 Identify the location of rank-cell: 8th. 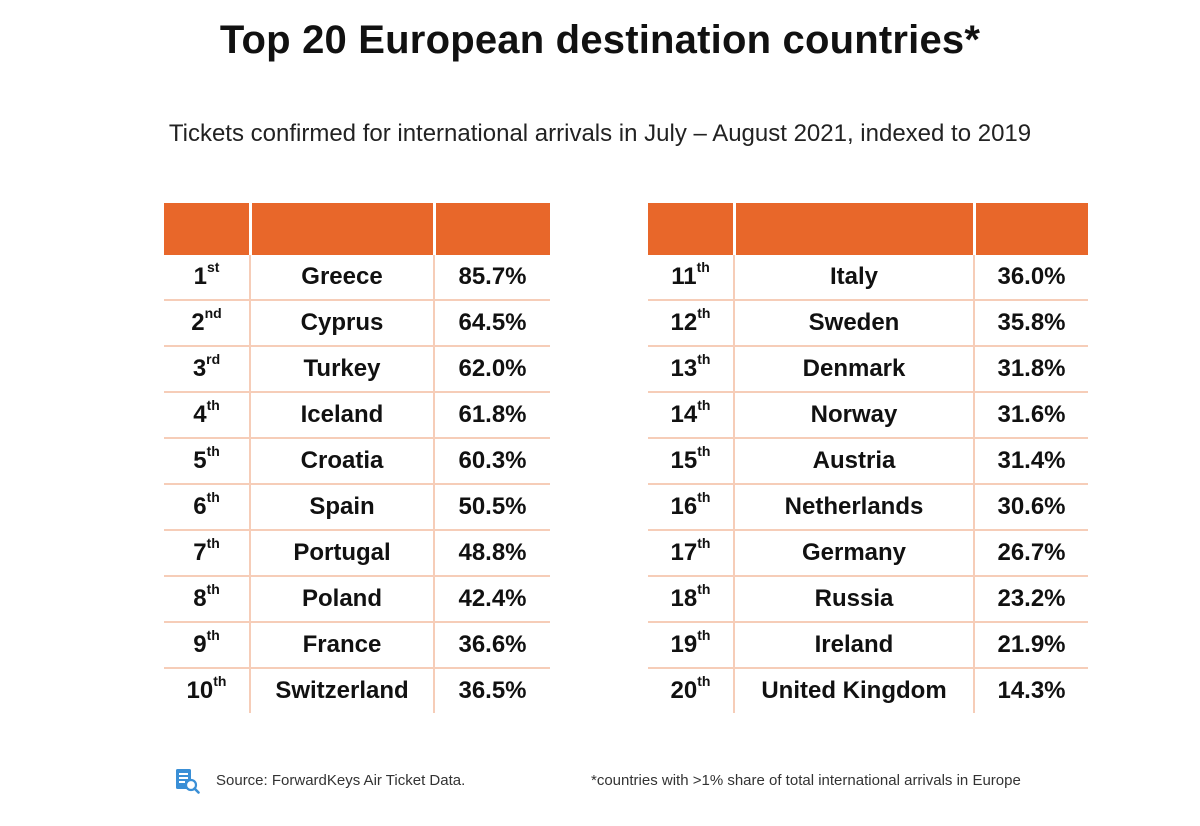
(207, 599).